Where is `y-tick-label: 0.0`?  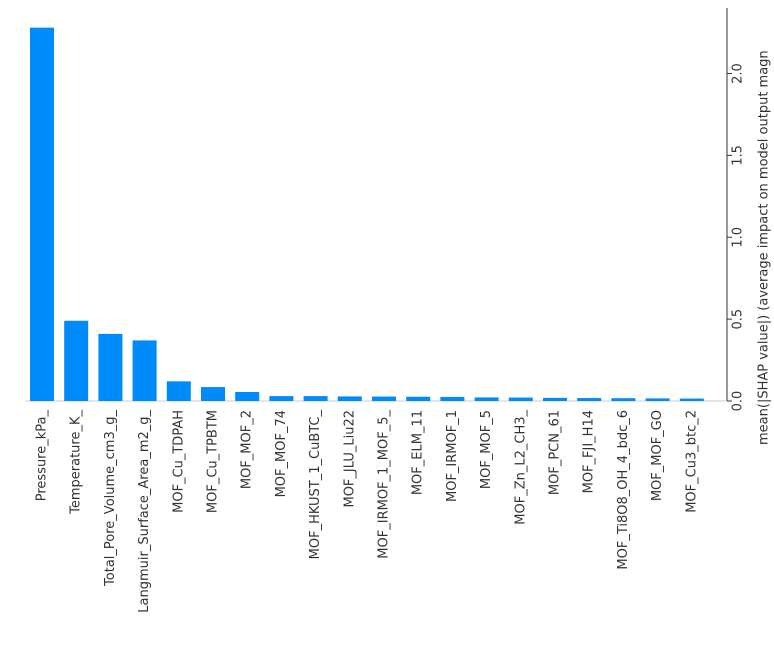 y-tick-label: 0.0 is located at coordinates (738, 401).